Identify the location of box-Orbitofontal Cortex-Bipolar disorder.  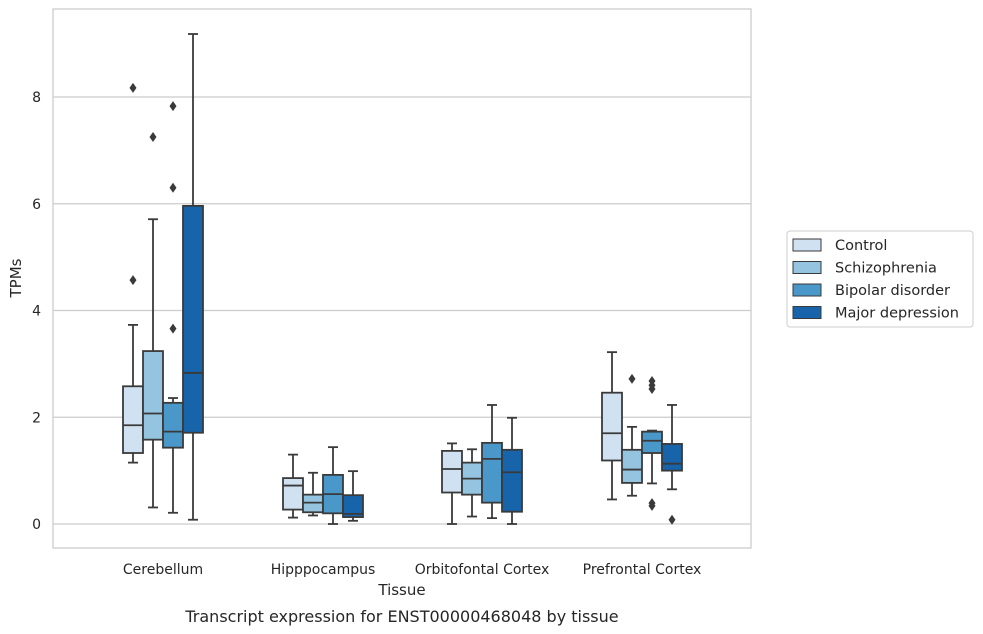
(492, 462).